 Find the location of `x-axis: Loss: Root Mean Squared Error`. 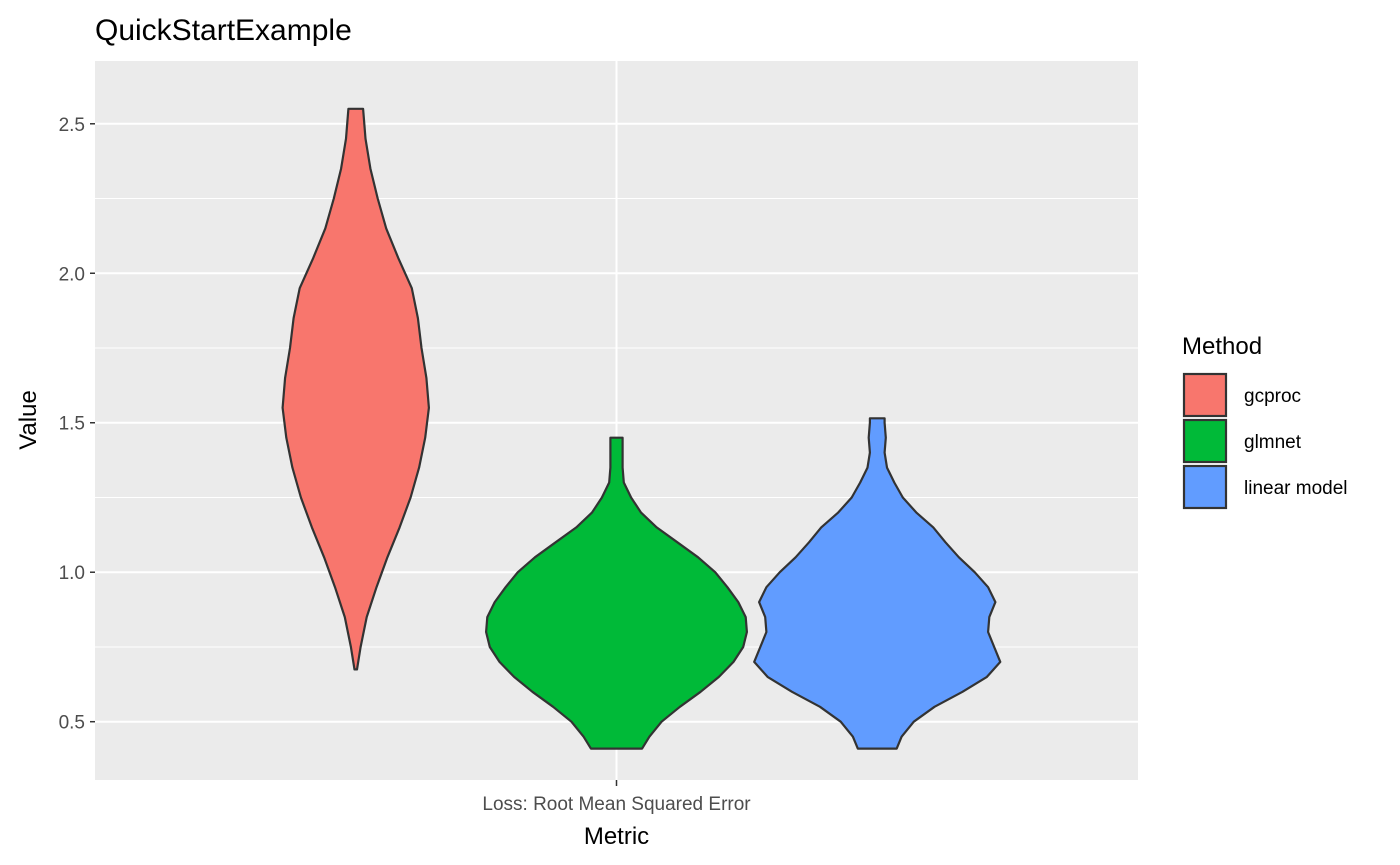

x-axis: Loss: Root Mean Squared Error is located at coordinates (616, 797).